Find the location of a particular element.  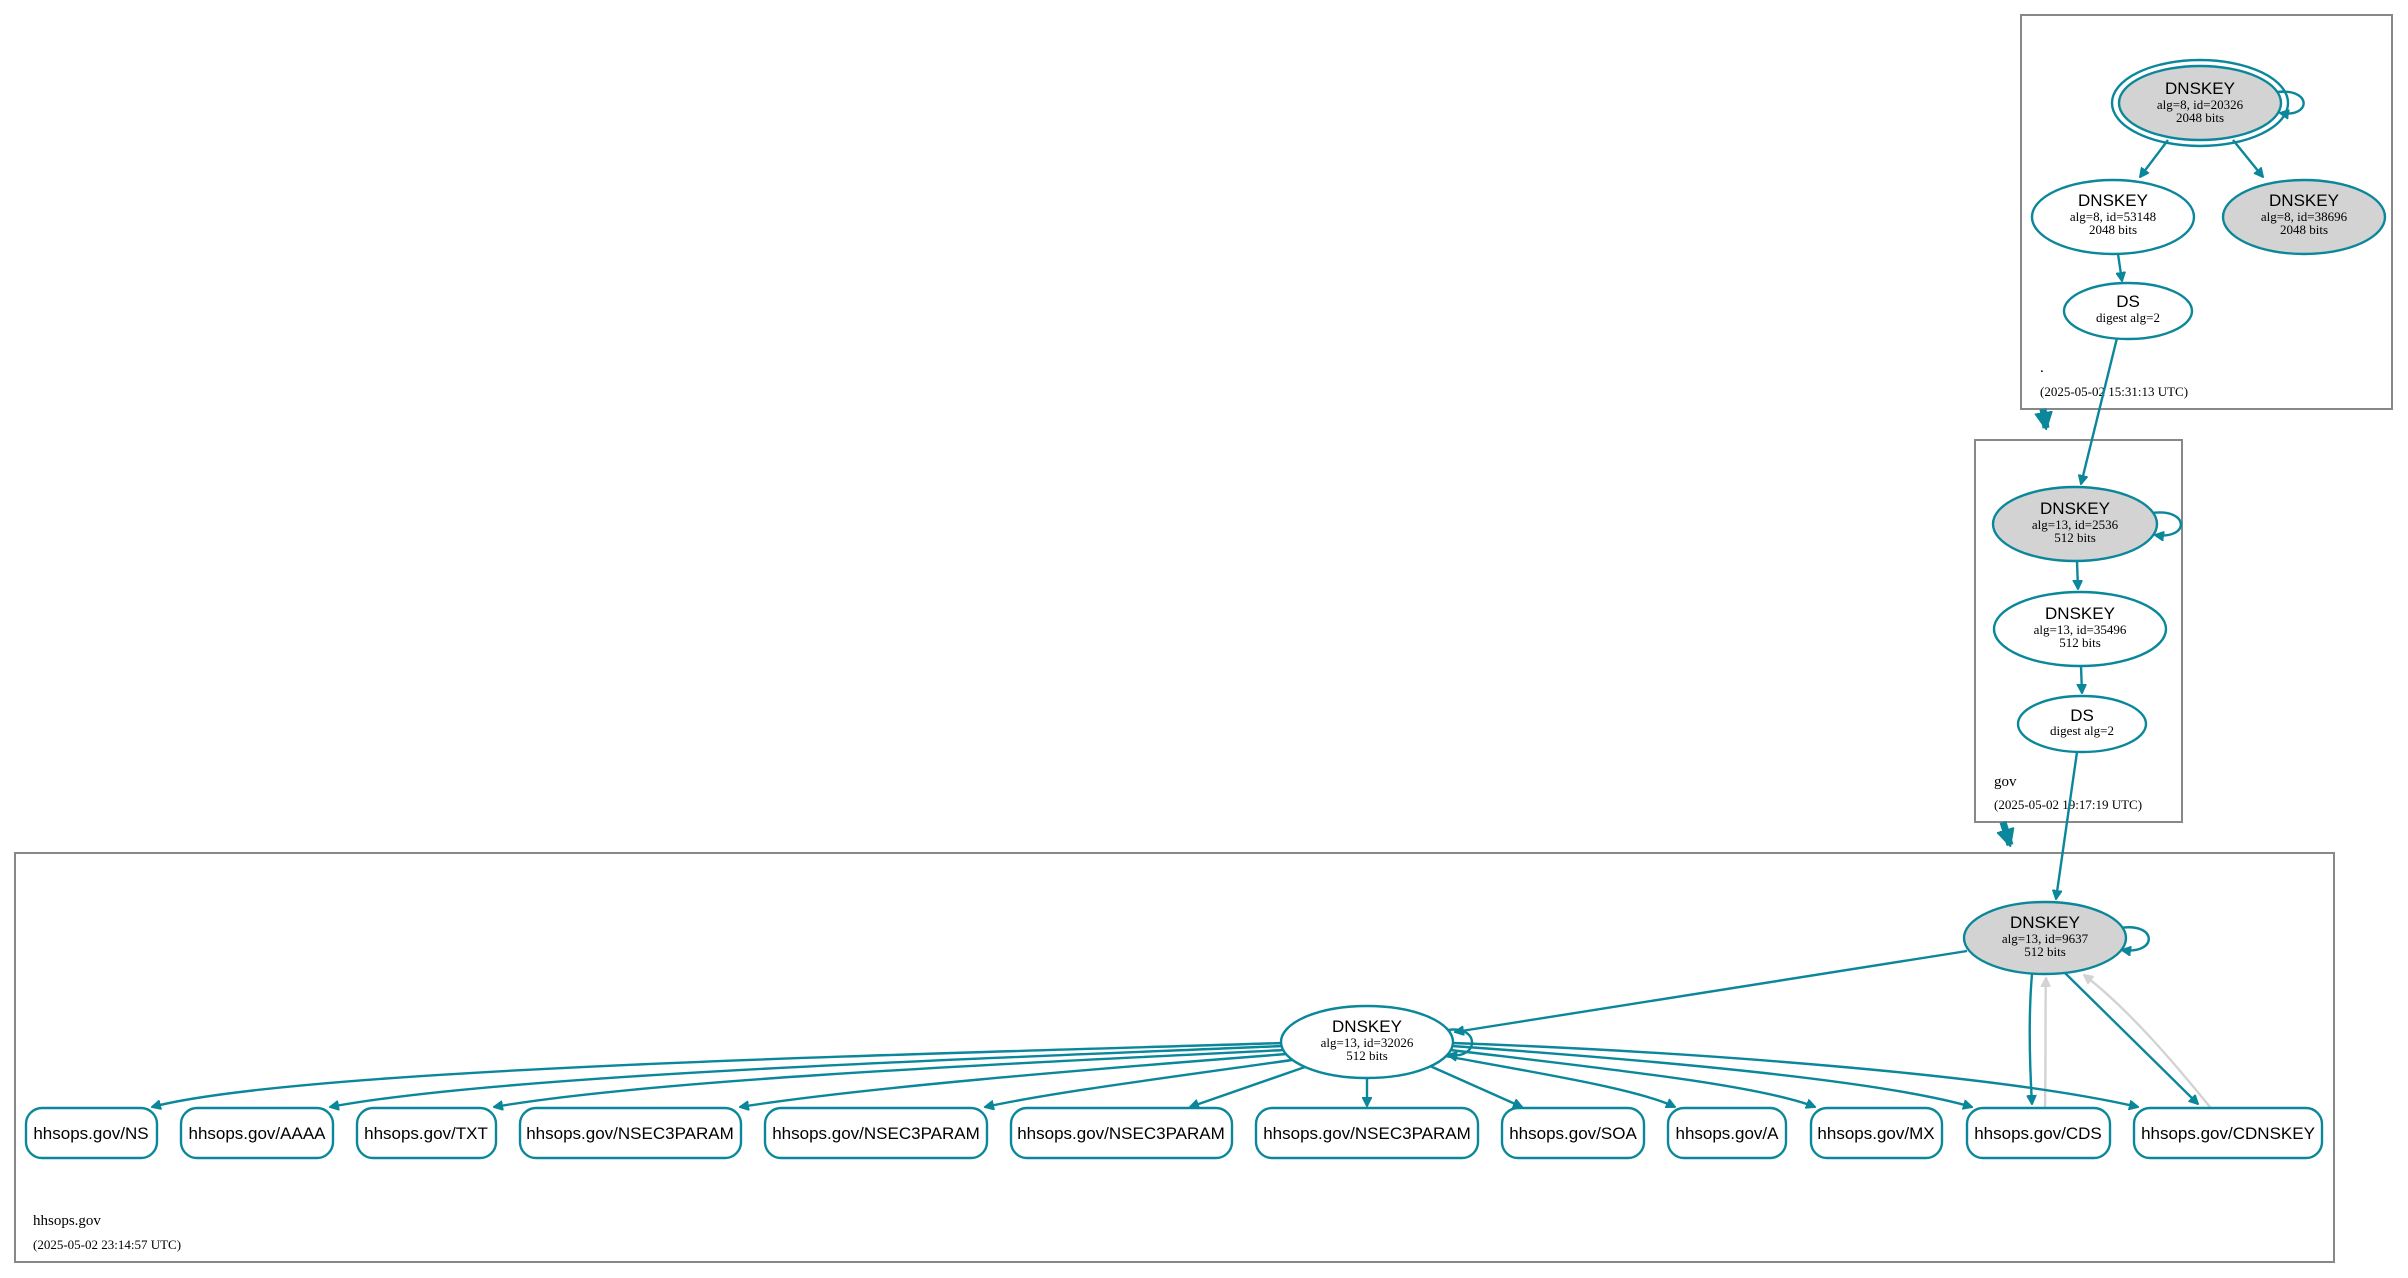

rrset-aaaa: hhsops.gov/AAAA is located at coordinates (257, 1133).